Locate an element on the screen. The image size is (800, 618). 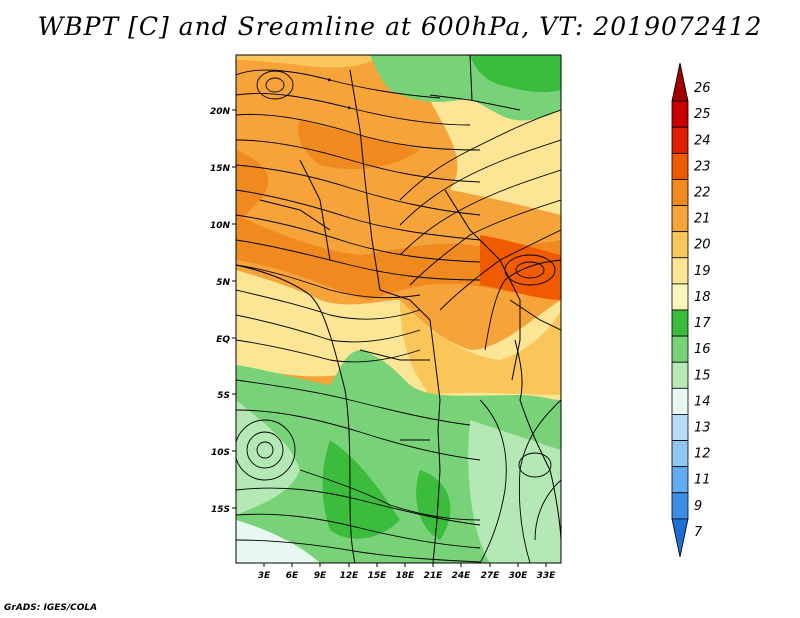
lon-tick: 24E is located at coordinates (462, 572).